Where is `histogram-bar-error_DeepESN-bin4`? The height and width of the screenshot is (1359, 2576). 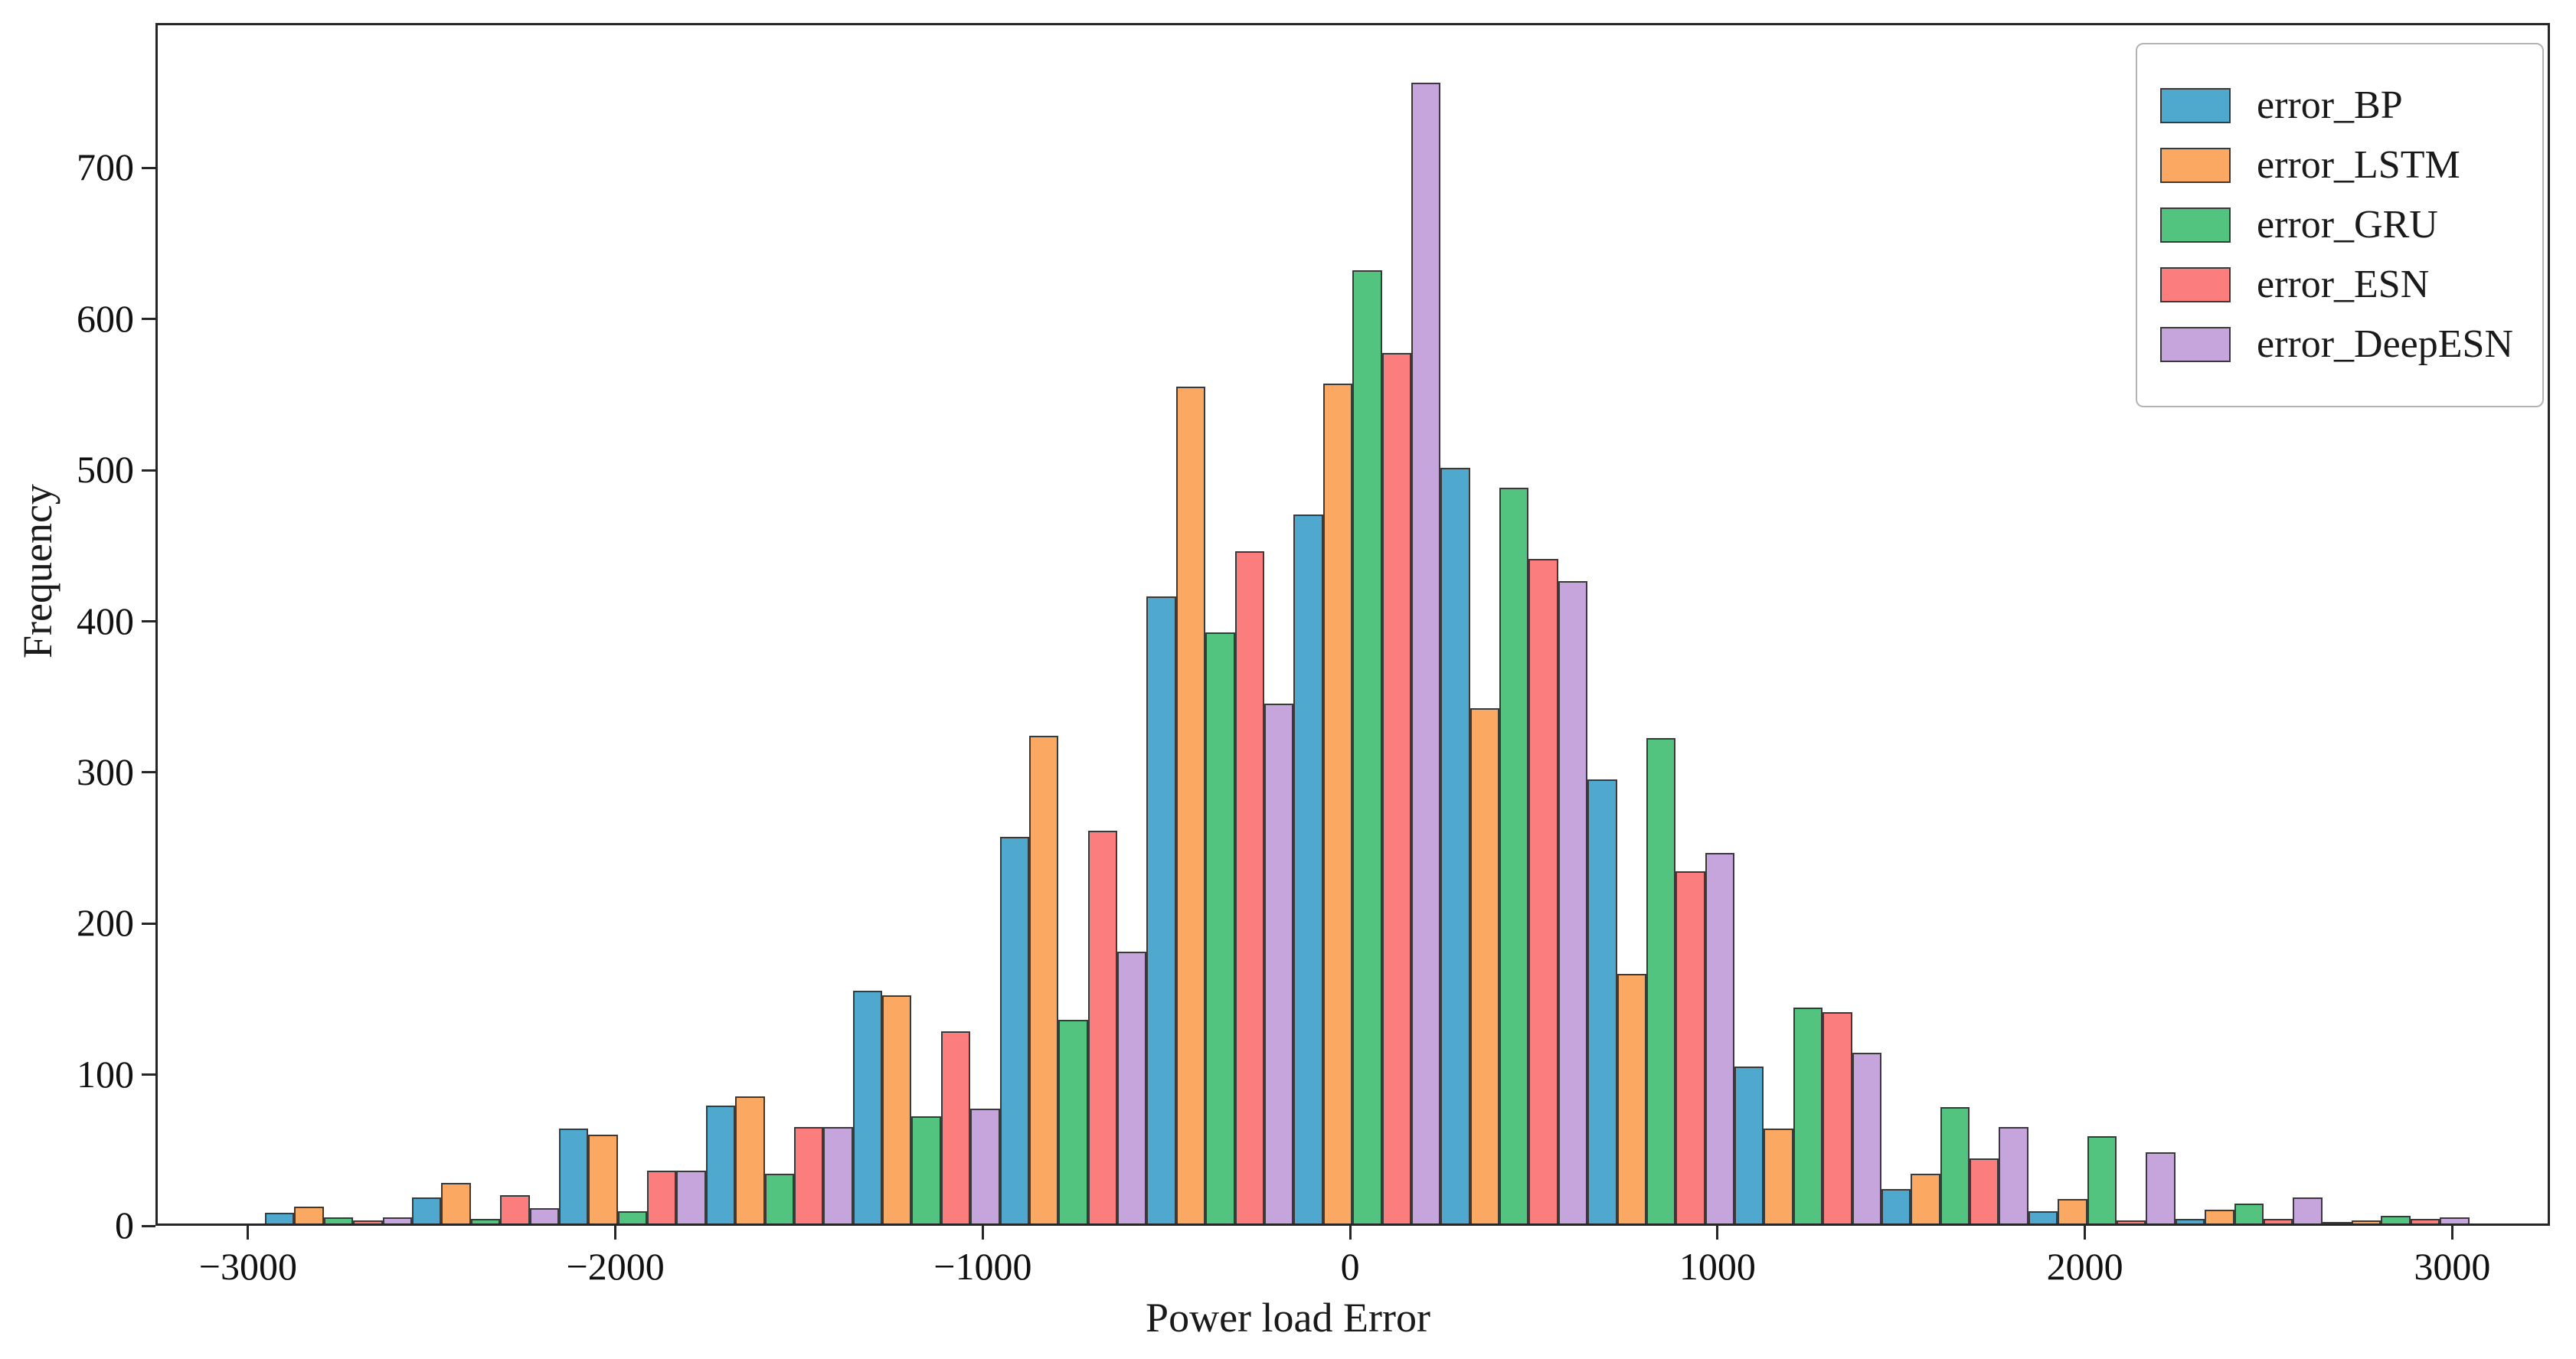 histogram-bar-error_DeepESN-bin4 is located at coordinates (985, 1166).